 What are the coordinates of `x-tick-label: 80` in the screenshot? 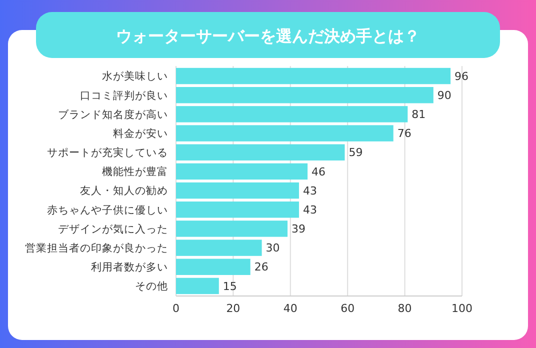 It's located at (405, 308).